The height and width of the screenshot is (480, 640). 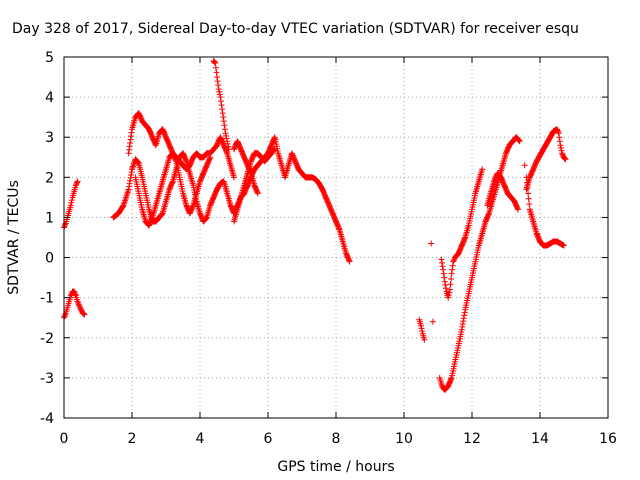 What do you see at coordinates (49, 178) in the screenshot?
I see `y-tick-label: 2` at bounding box center [49, 178].